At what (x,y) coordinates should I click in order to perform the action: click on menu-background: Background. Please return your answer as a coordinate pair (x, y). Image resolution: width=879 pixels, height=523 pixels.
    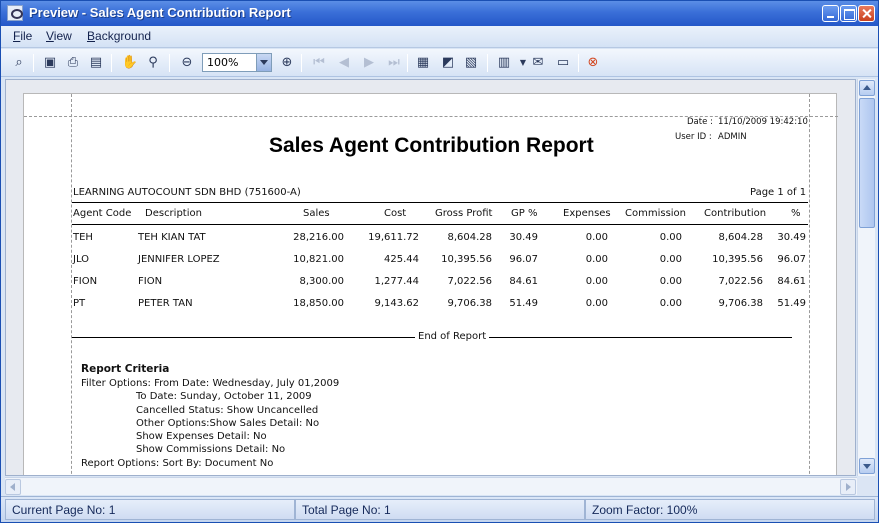
    Looking at the image, I should click on (119, 36).